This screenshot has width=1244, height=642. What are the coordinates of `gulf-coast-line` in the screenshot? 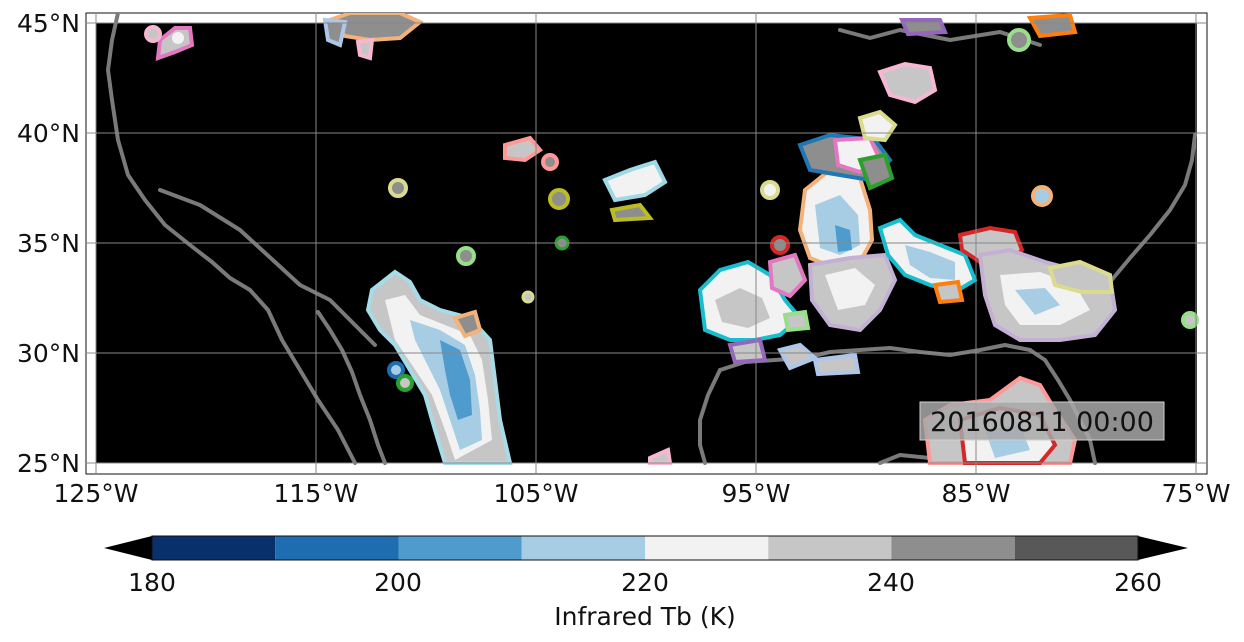 It's located at (875, 357).